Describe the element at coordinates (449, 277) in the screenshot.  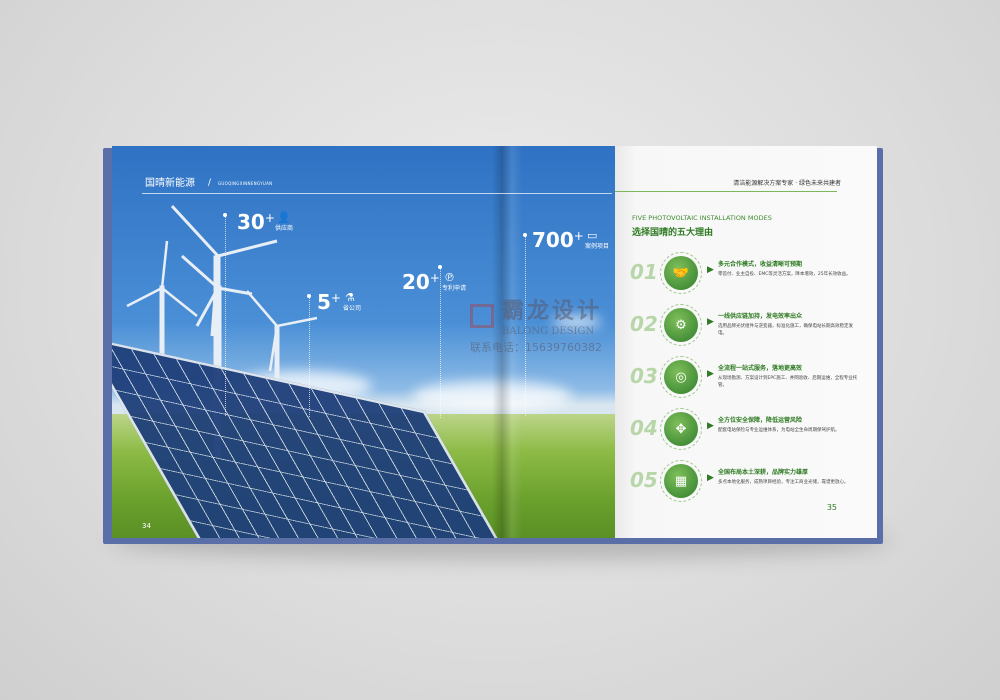
I see `patent-icon: ℗` at that location.